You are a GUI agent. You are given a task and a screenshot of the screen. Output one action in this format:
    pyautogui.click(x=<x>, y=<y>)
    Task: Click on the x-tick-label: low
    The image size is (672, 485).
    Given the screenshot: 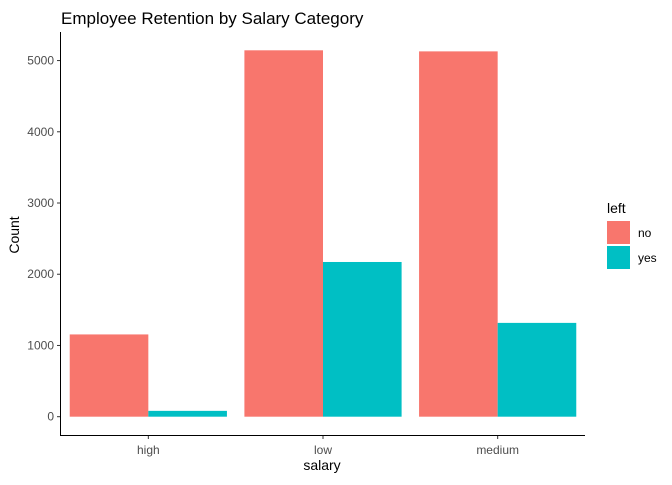 What is the action you would take?
    pyautogui.click(x=323, y=450)
    